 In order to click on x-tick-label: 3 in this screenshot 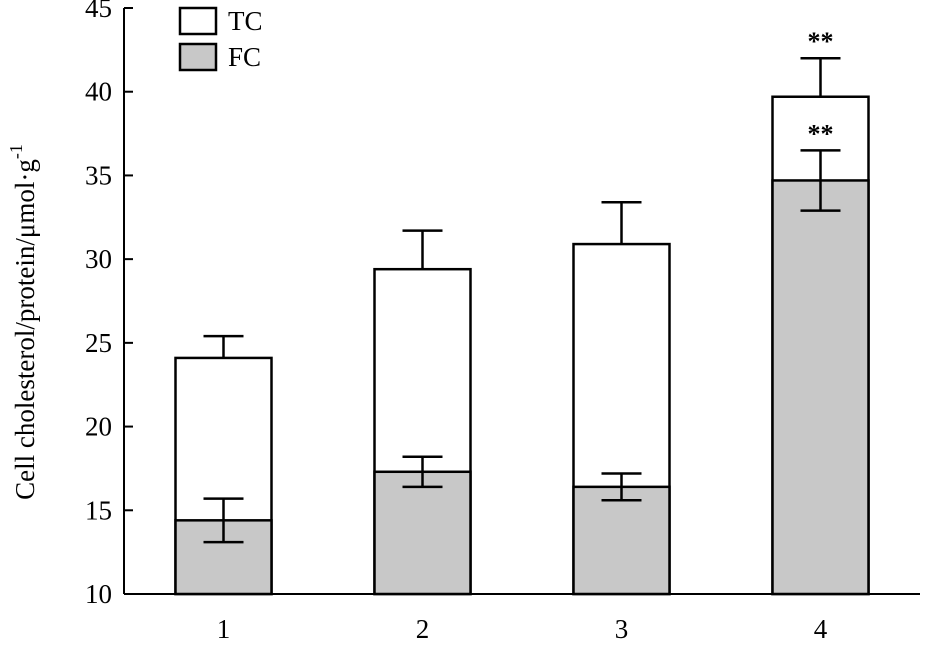, I will do `click(622, 629)`.